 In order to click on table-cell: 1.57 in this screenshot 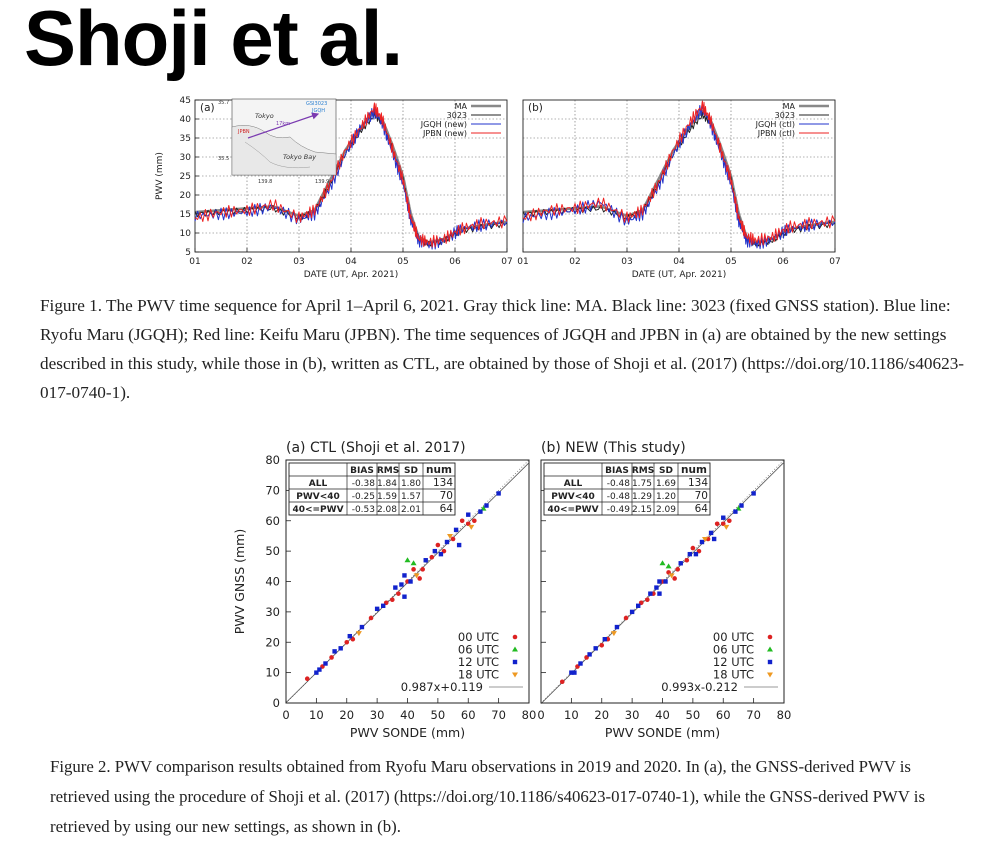, I will do `click(411, 497)`.